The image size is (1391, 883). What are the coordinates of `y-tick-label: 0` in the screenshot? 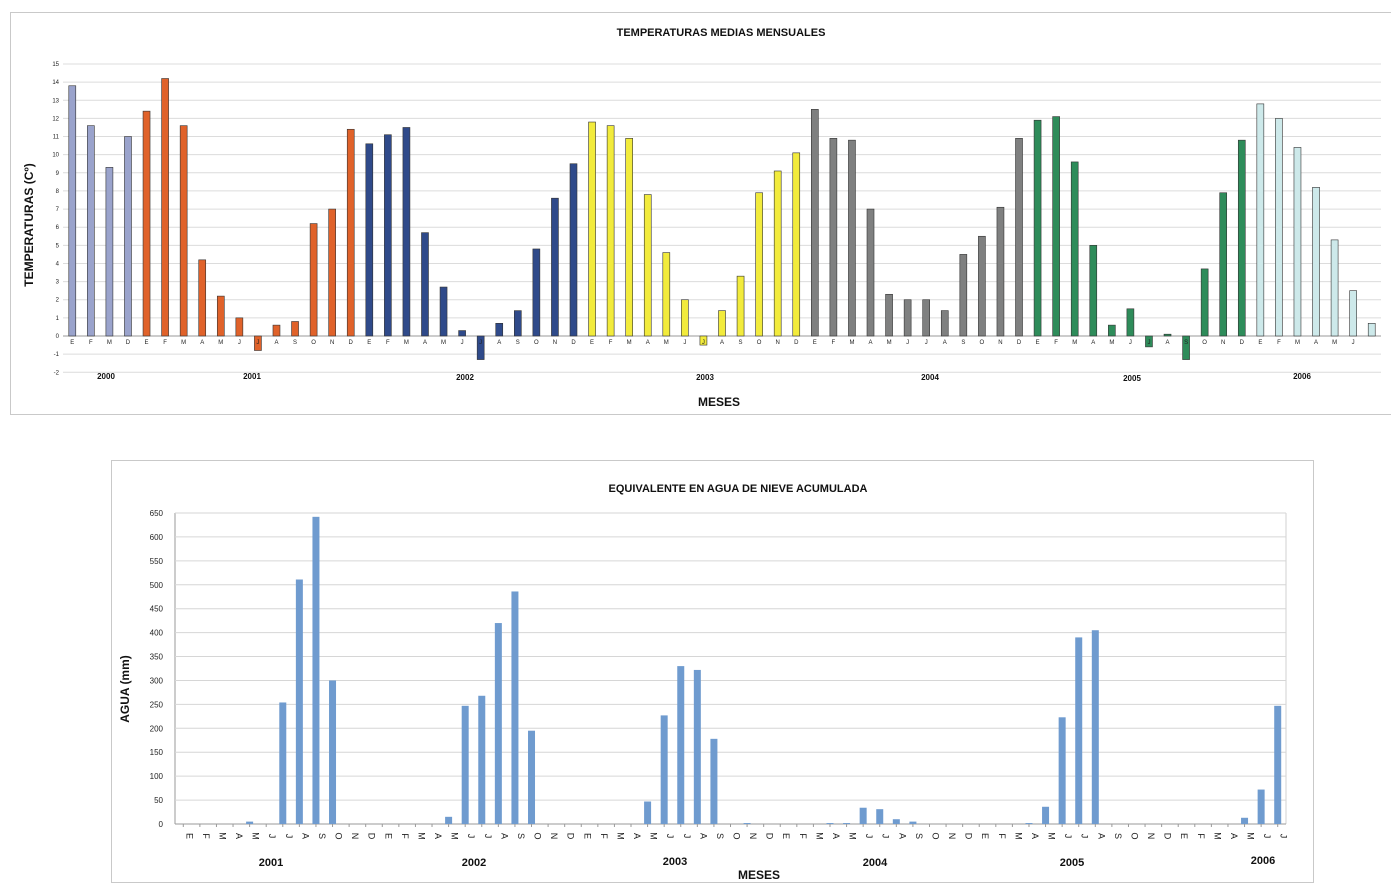 It's located at (161, 824).